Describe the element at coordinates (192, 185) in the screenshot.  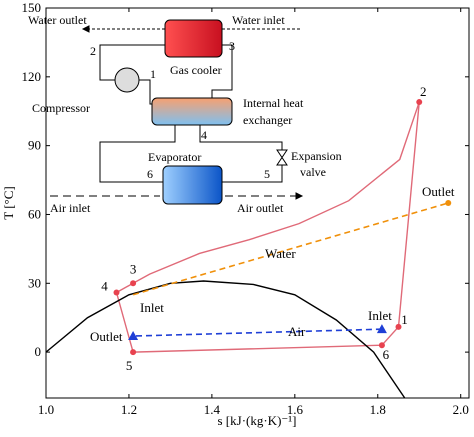
I see `evaporator-box` at that location.